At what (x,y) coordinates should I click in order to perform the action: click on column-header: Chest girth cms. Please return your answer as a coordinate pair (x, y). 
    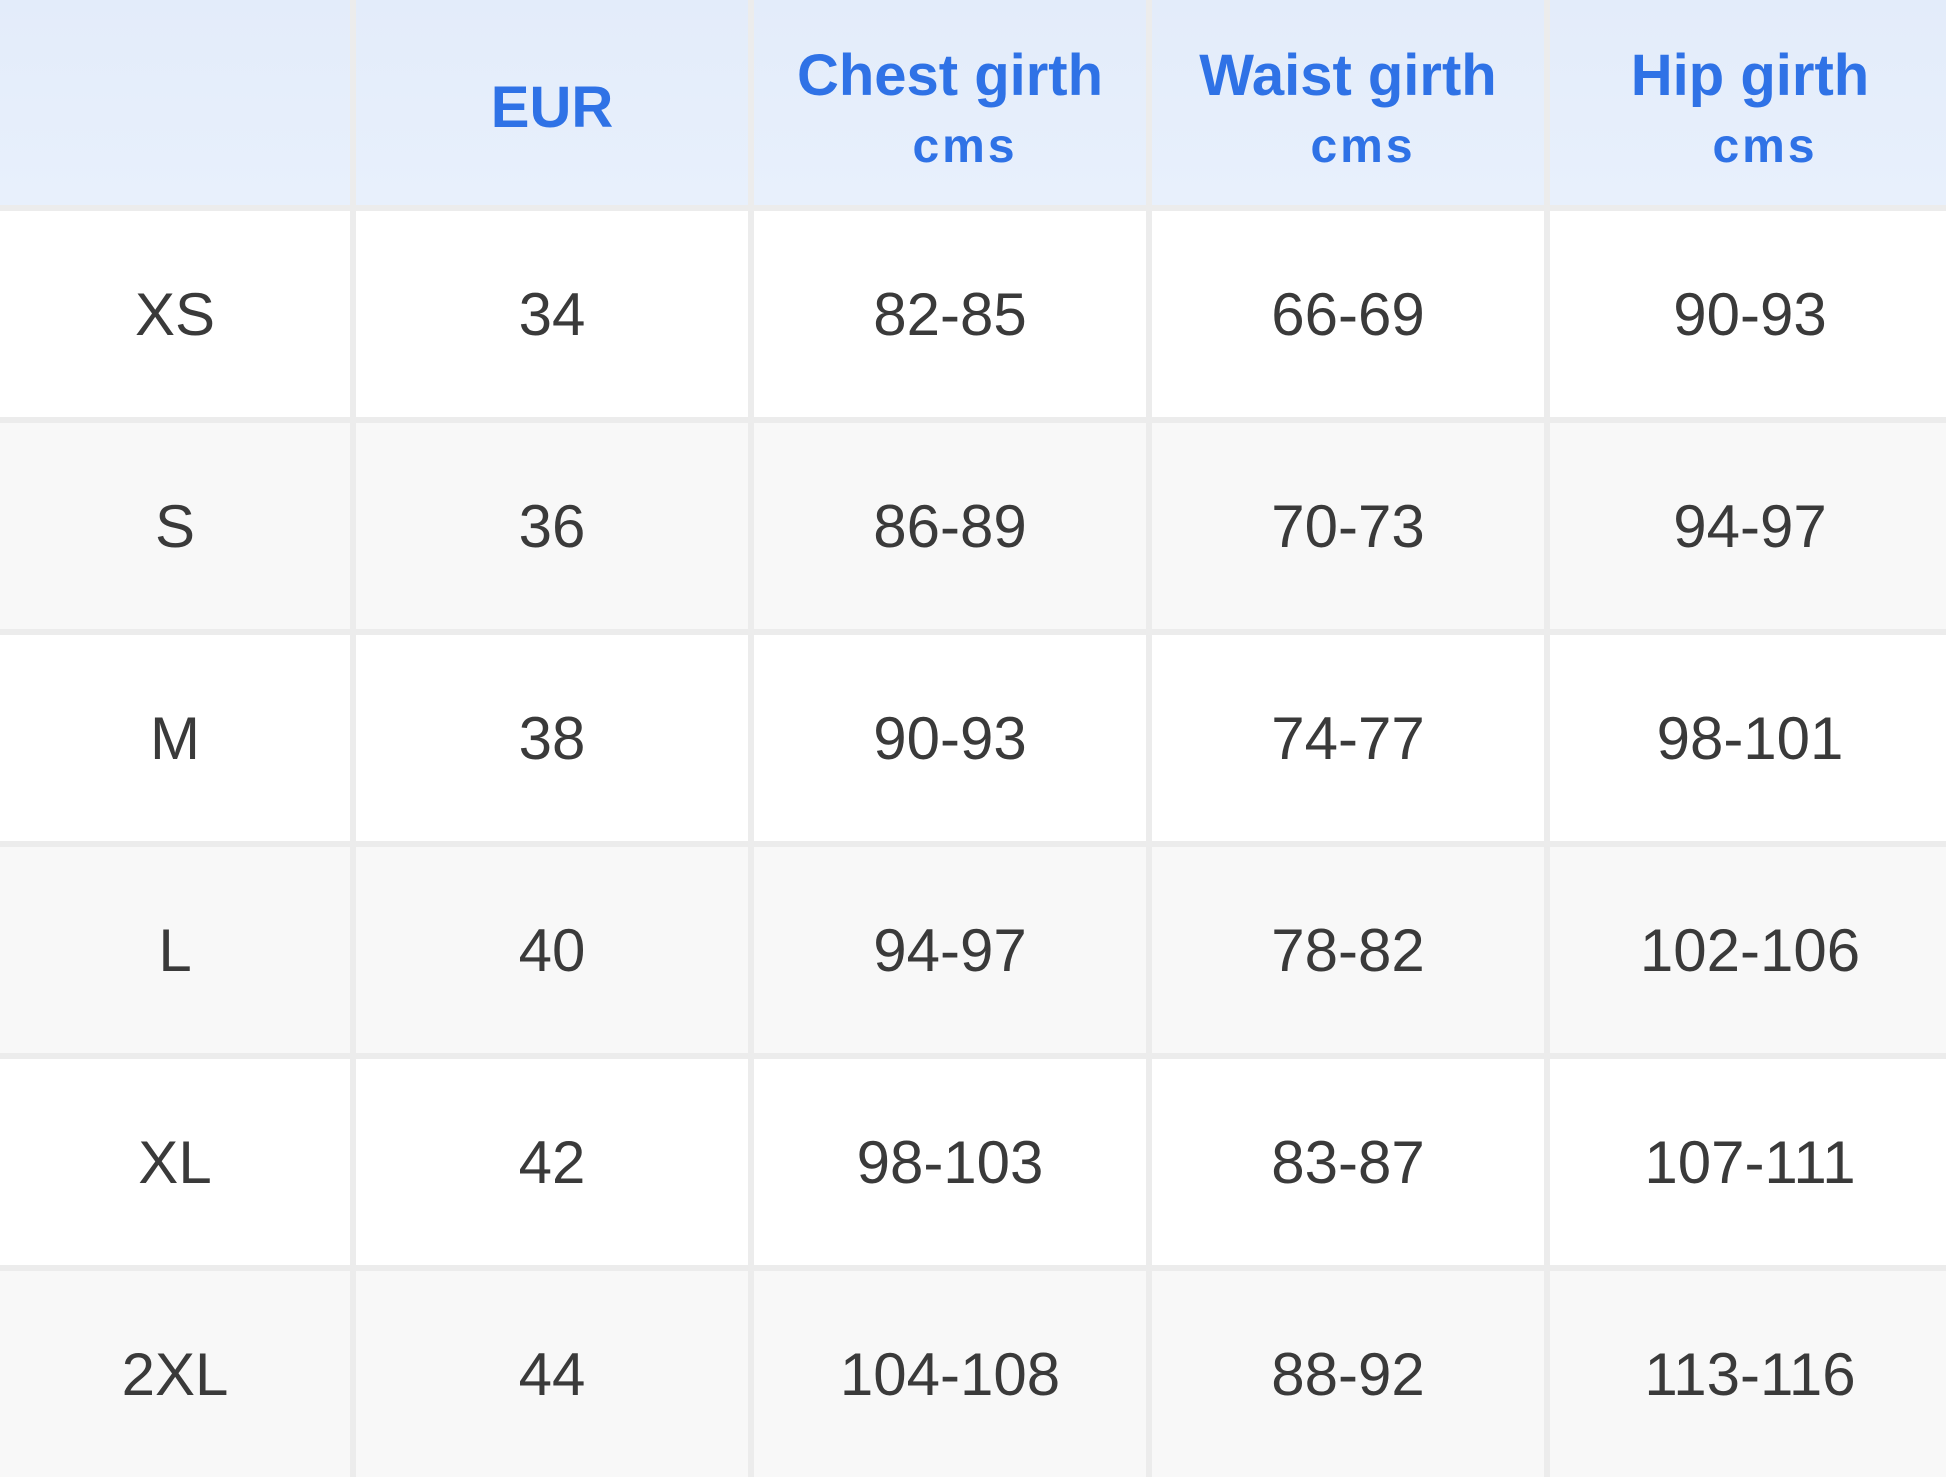
    Looking at the image, I should click on (950, 102).